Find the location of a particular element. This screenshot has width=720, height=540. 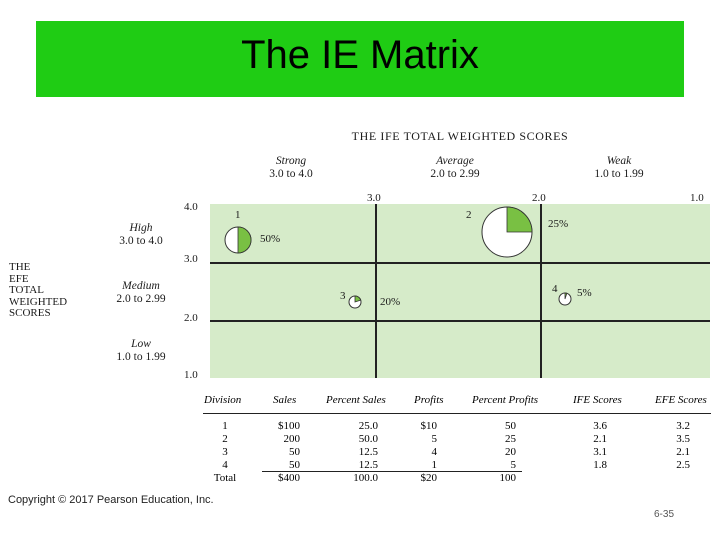

ife-column-weak: Weak 1.0 to 1.99 is located at coordinates (619, 168).